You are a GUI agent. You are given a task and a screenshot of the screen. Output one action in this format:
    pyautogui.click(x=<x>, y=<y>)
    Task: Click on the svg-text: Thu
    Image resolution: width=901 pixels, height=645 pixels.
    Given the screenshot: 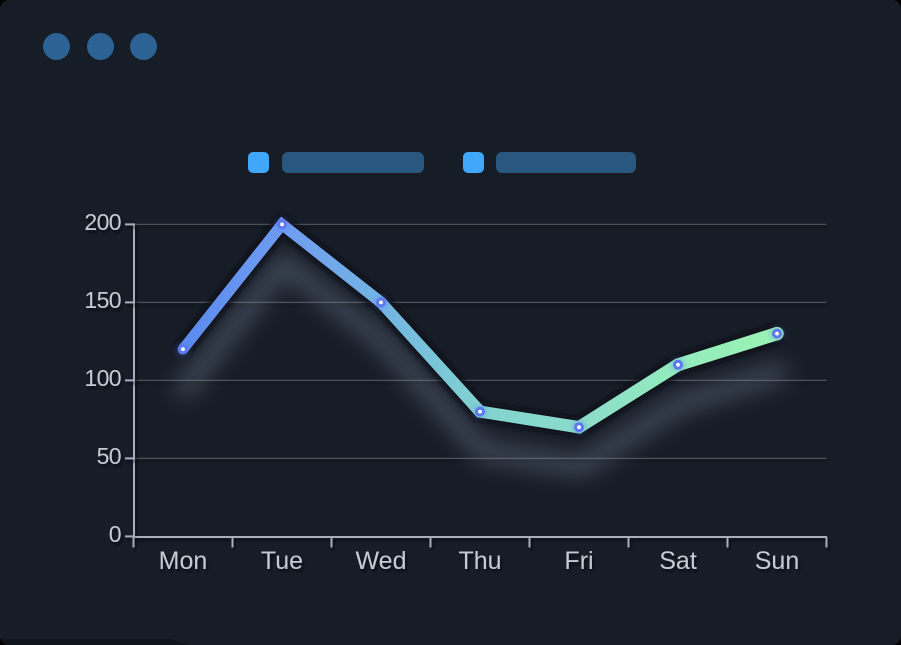 What is the action you would take?
    pyautogui.click(x=479, y=561)
    